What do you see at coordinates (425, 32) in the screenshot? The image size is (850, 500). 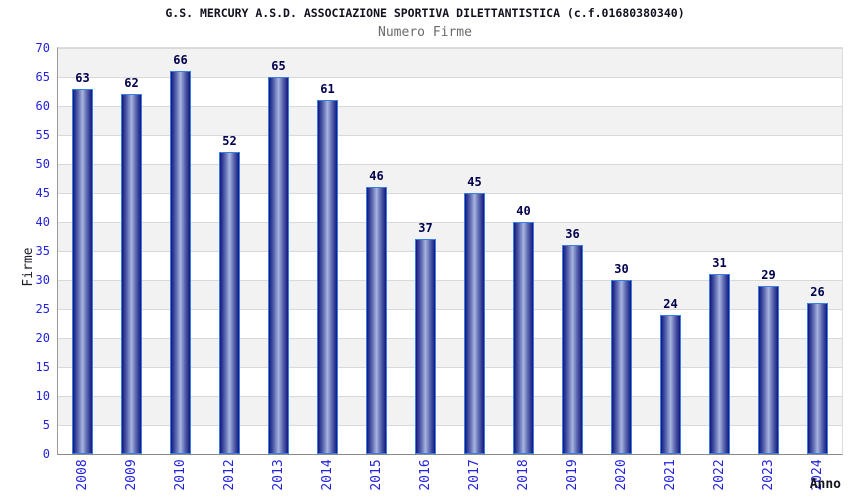 I see `chart-subtitle: Numero Firme` at bounding box center [425, 32].